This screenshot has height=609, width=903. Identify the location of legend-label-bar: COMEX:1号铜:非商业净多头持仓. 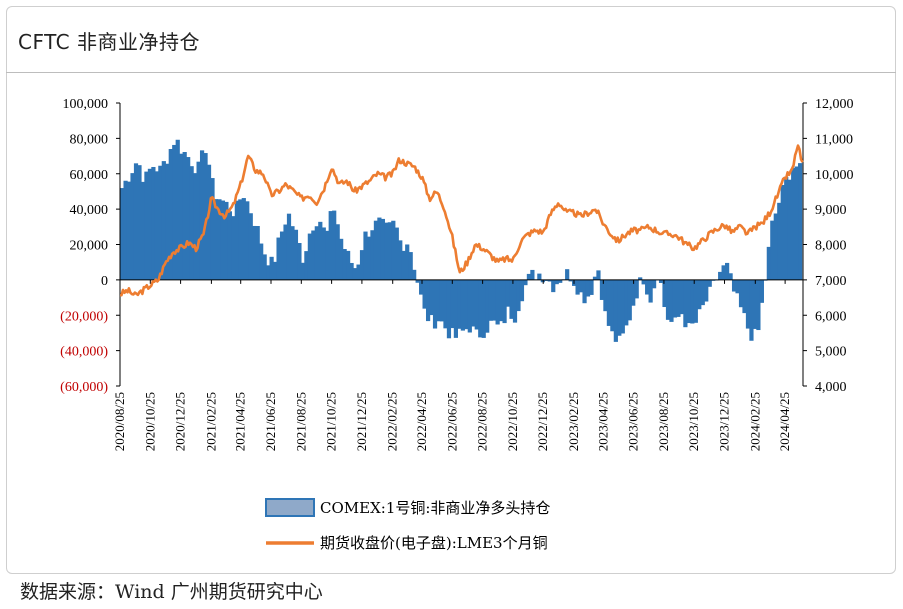
(435, 508).